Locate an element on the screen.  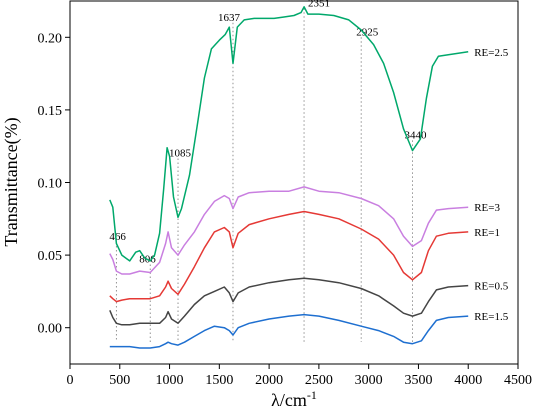
x-tick-label-3: 1500 is located at coordinates (219, 380).